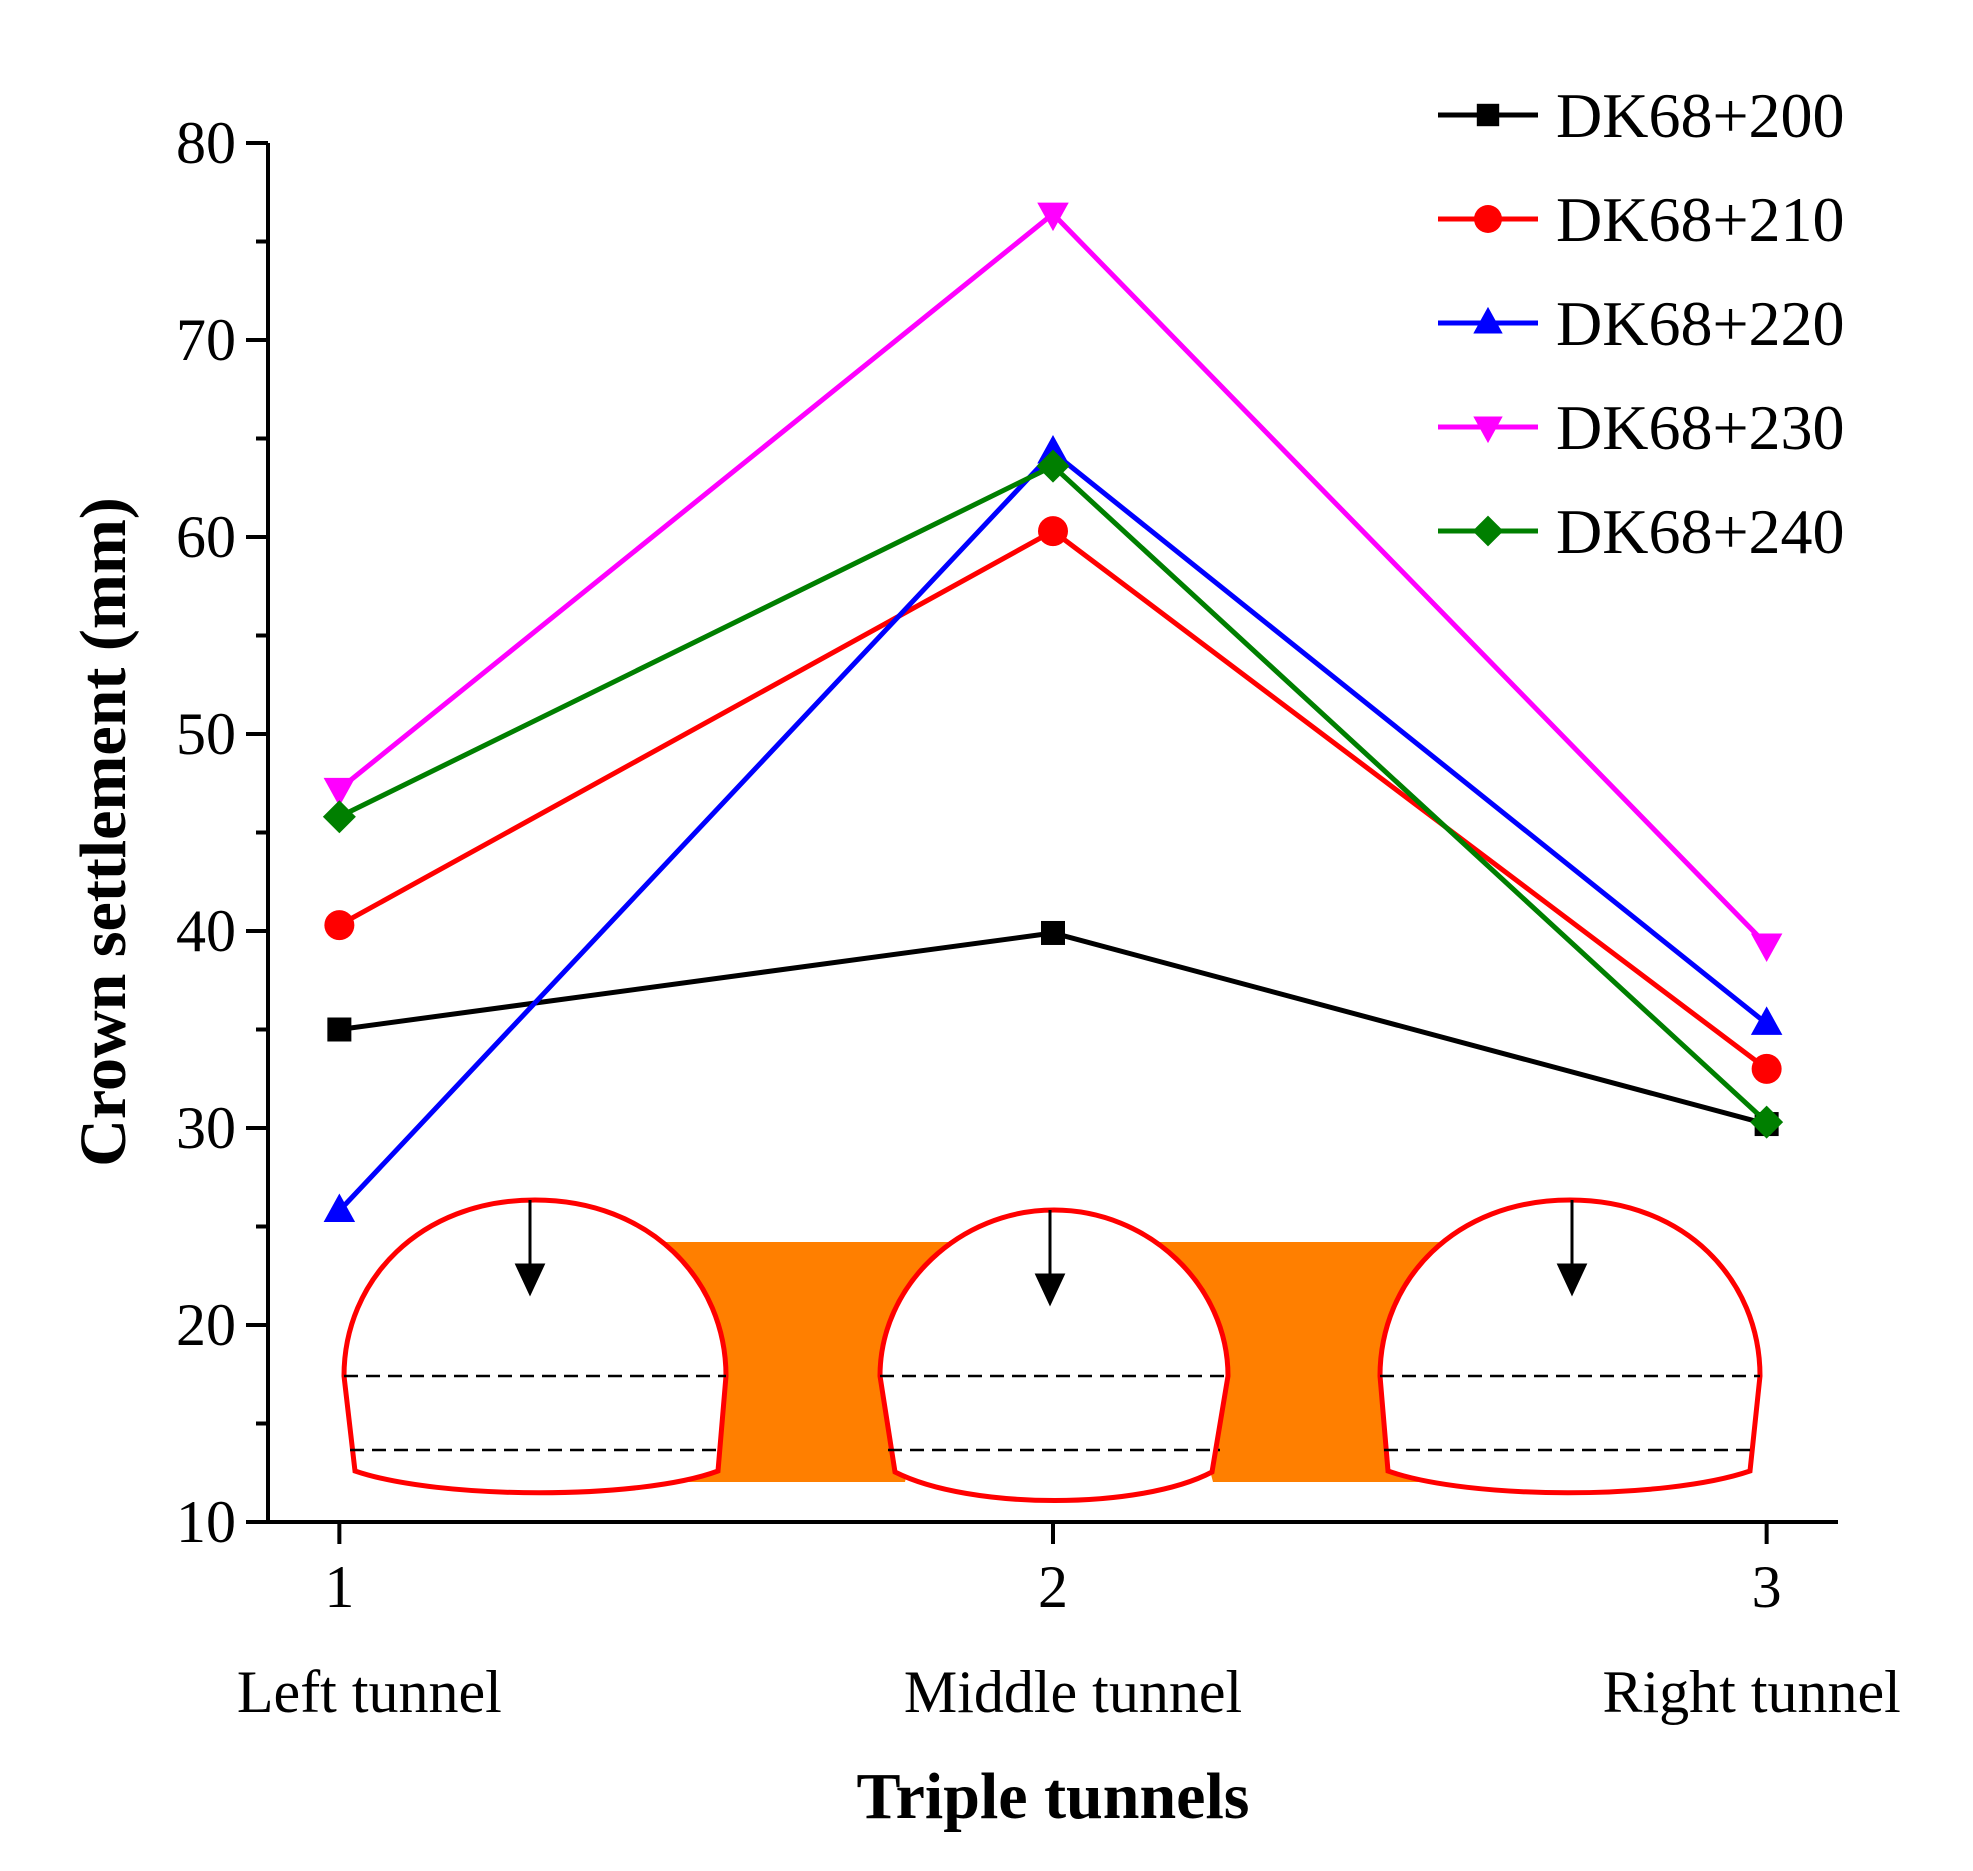  Describe the element at coordinates (1700, 323) in the screenshot. I see `legend-label: DK68+220` at that location.